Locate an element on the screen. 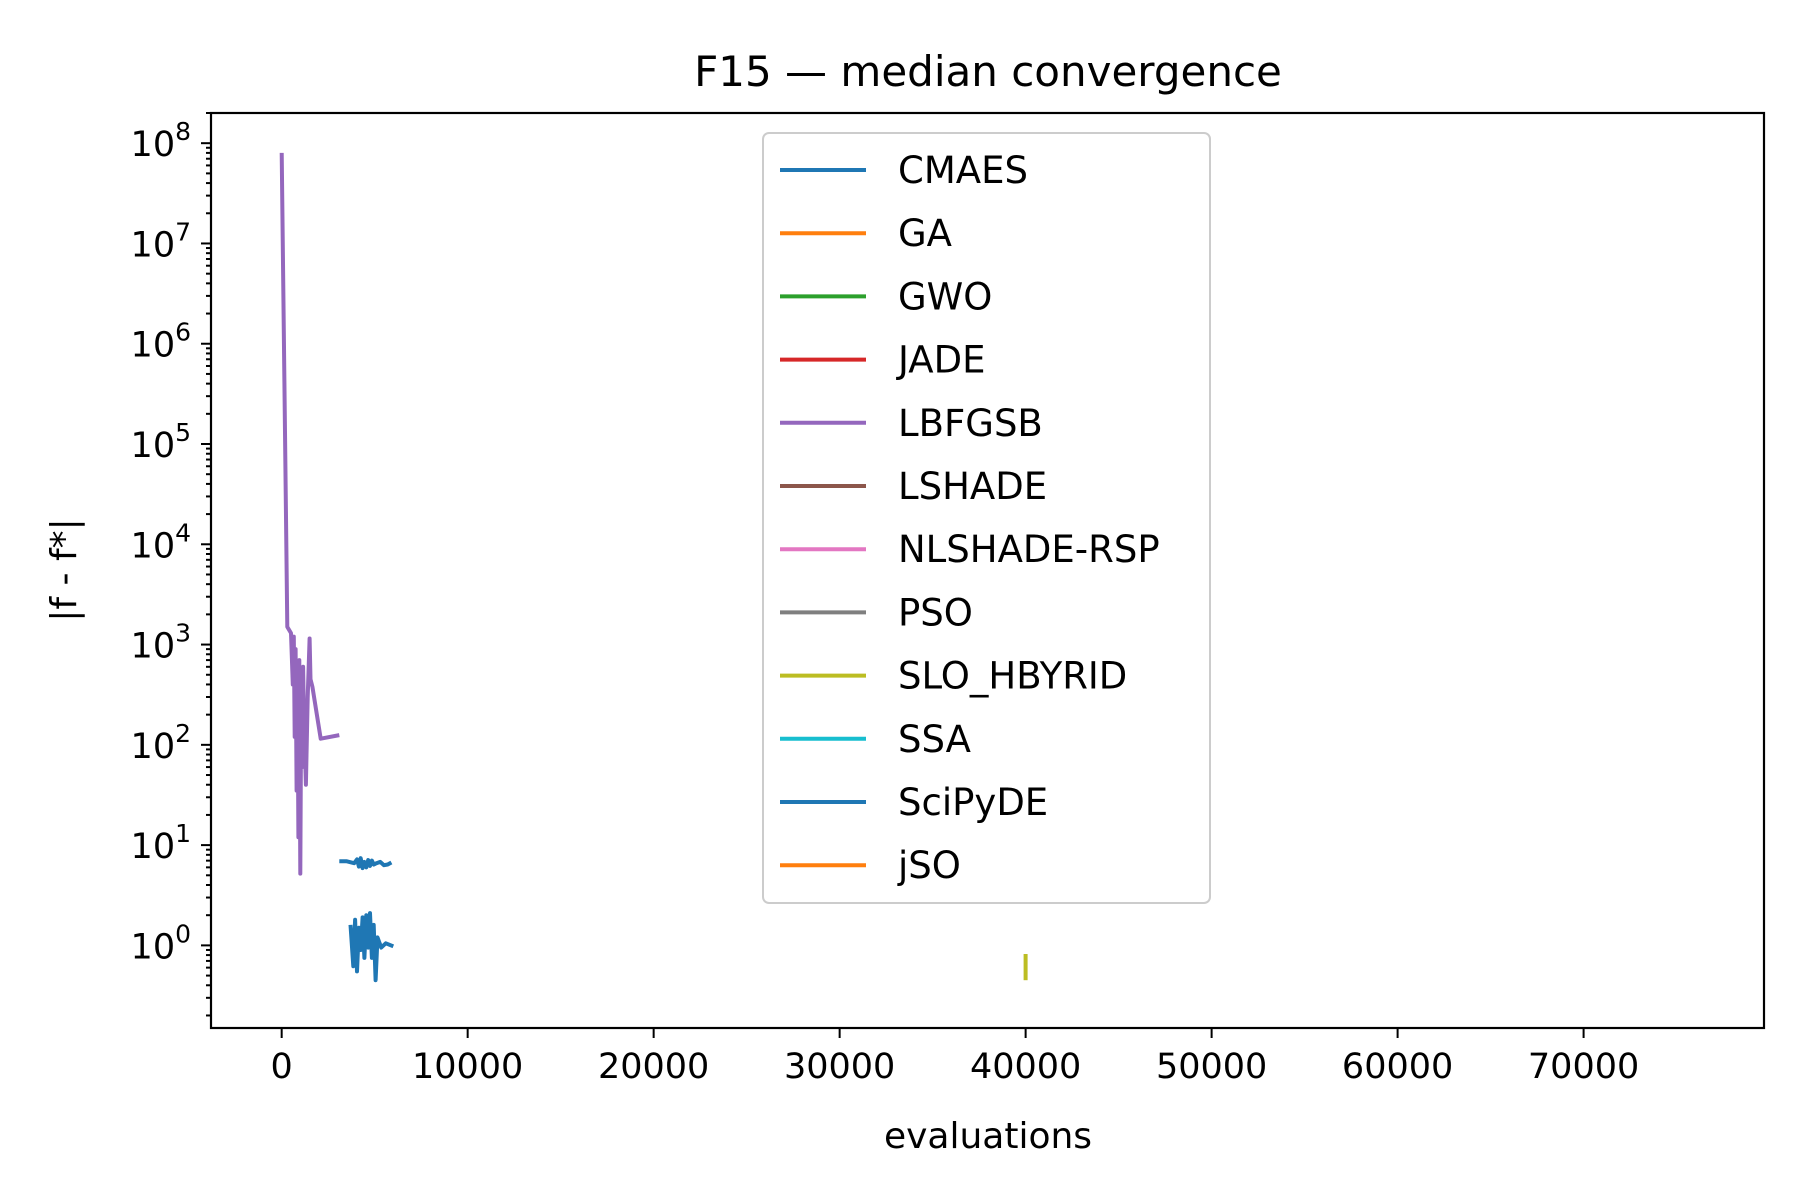 Image resolution: width=1800 pixels, height=1200 pixels. x-axis-ticks: 0 10000 20000 30000 40000 50000 60000 70000 is located at coordinates (955, 1057).